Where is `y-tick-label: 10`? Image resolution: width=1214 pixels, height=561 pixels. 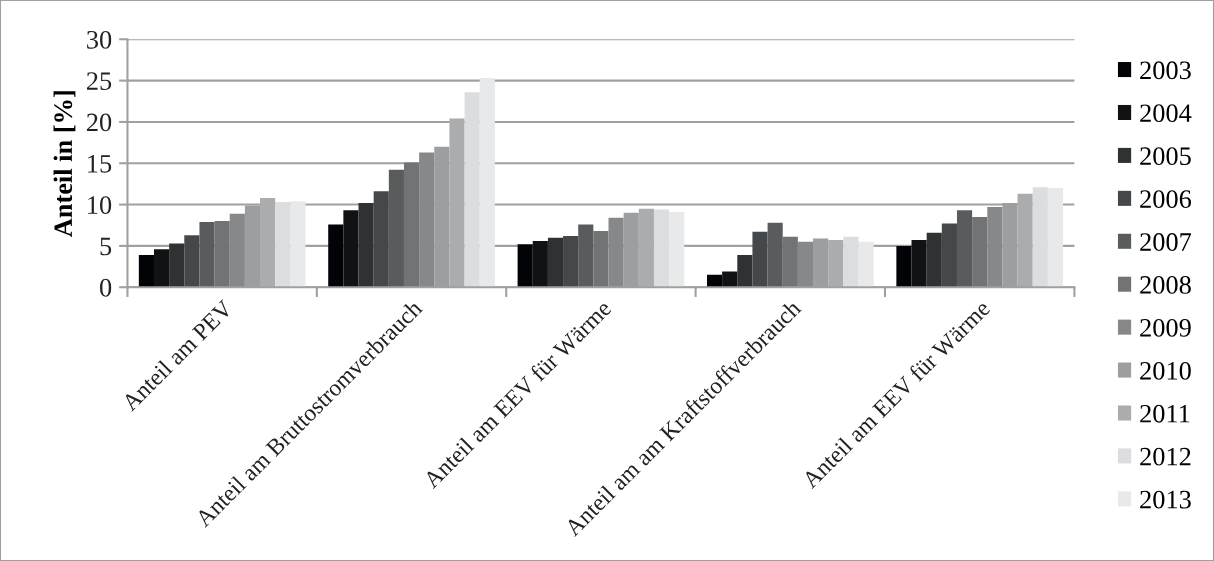 y-tick-label: 10 is located at coordinates (100, 205).